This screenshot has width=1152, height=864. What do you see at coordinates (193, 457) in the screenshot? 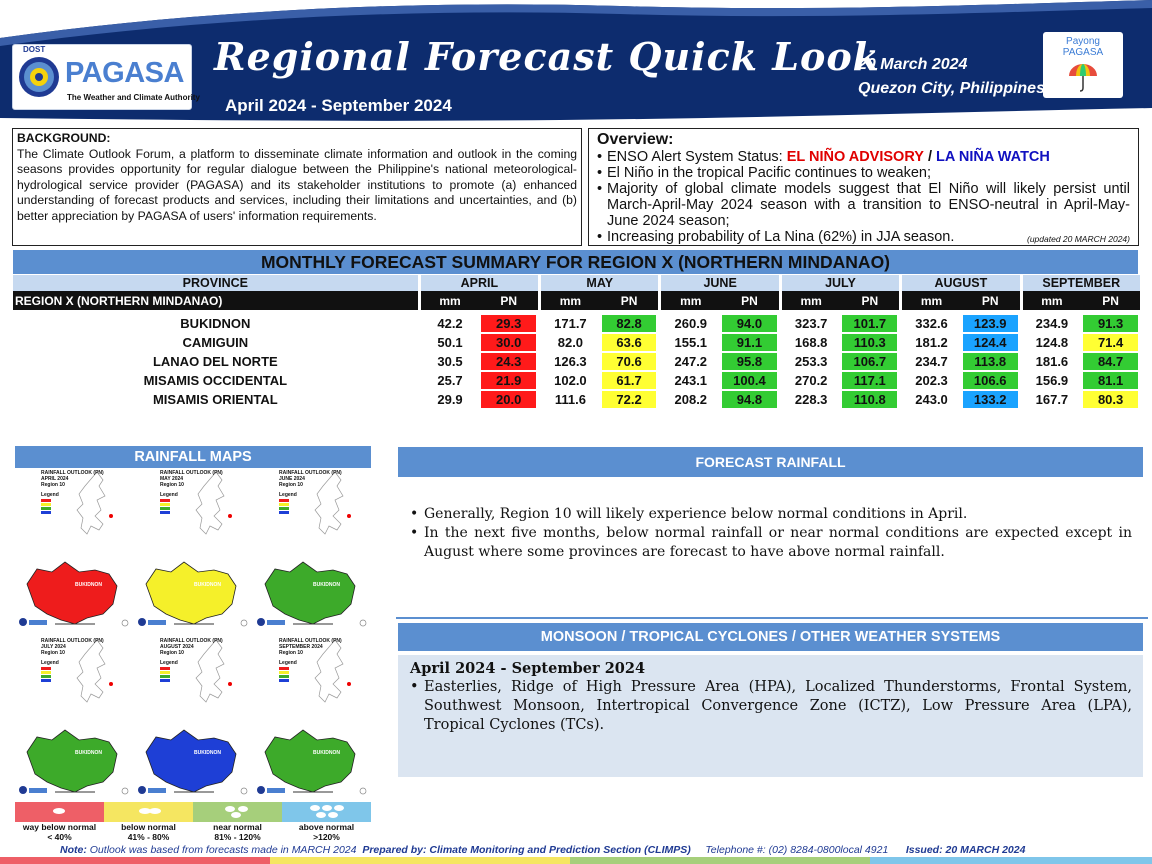
I see `rainfall-maps-title: RAINFALL MAPS` at bounding box center [193, 457].